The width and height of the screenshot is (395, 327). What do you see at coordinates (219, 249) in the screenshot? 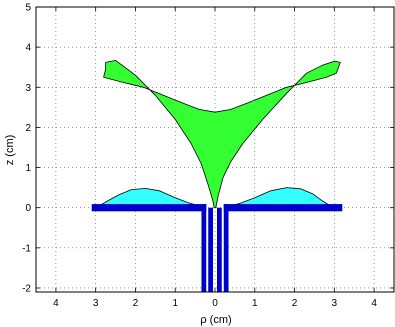
I see `nozzle-wall-inner-right` at bounding box center [219, 249].